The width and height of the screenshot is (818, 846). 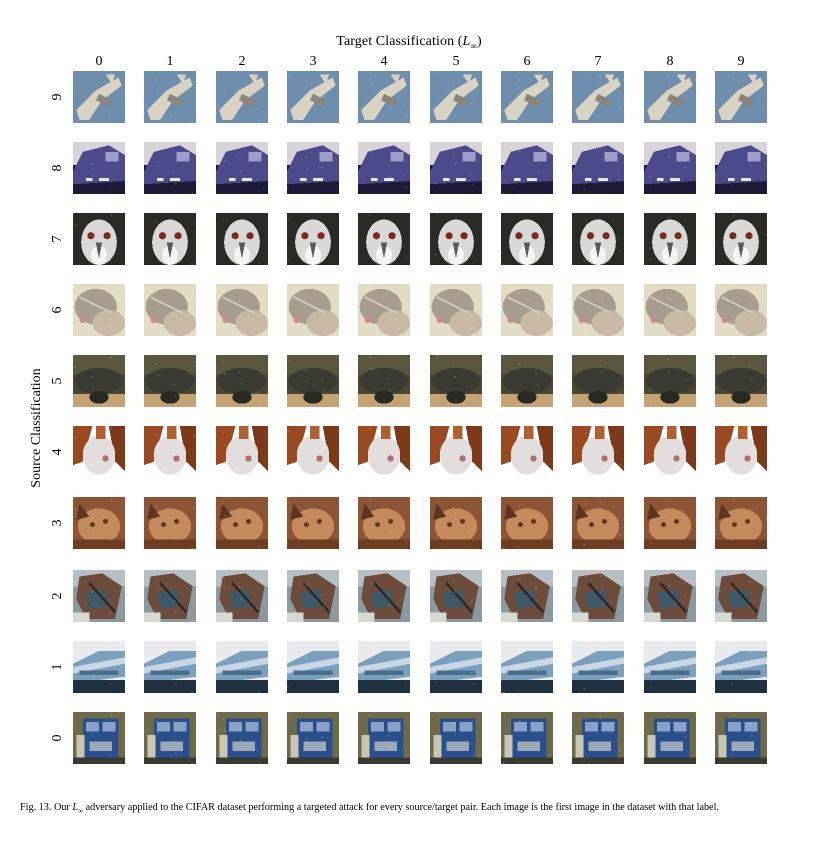 I want to click on adversarial-image-src5-tgt2, so click(x=242, y=381).